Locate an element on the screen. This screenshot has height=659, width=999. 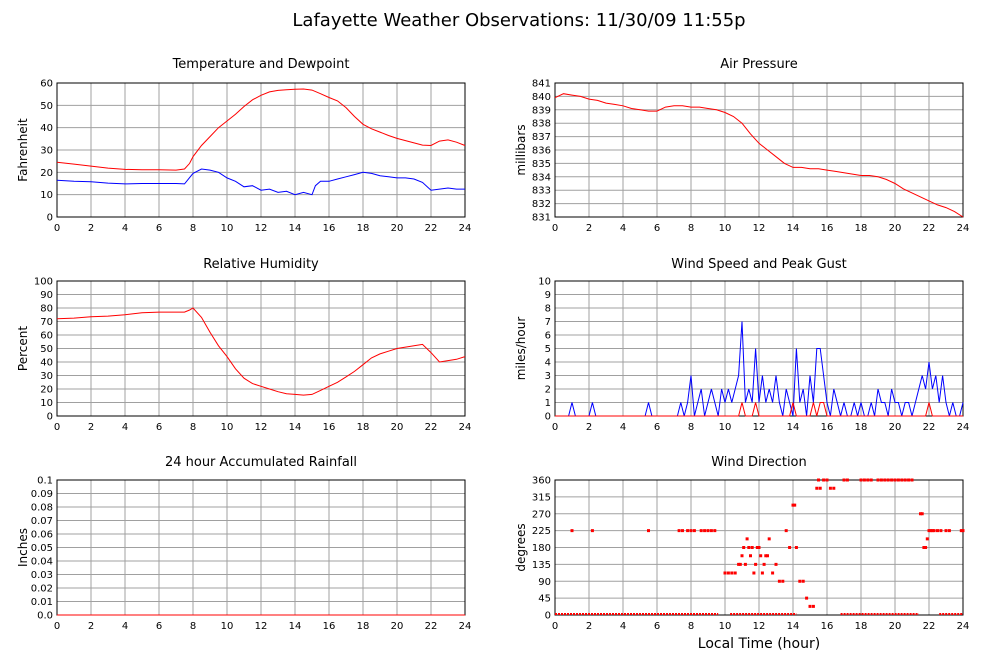
y-tick-label: 0.01 is located at coordinates (42, 602).